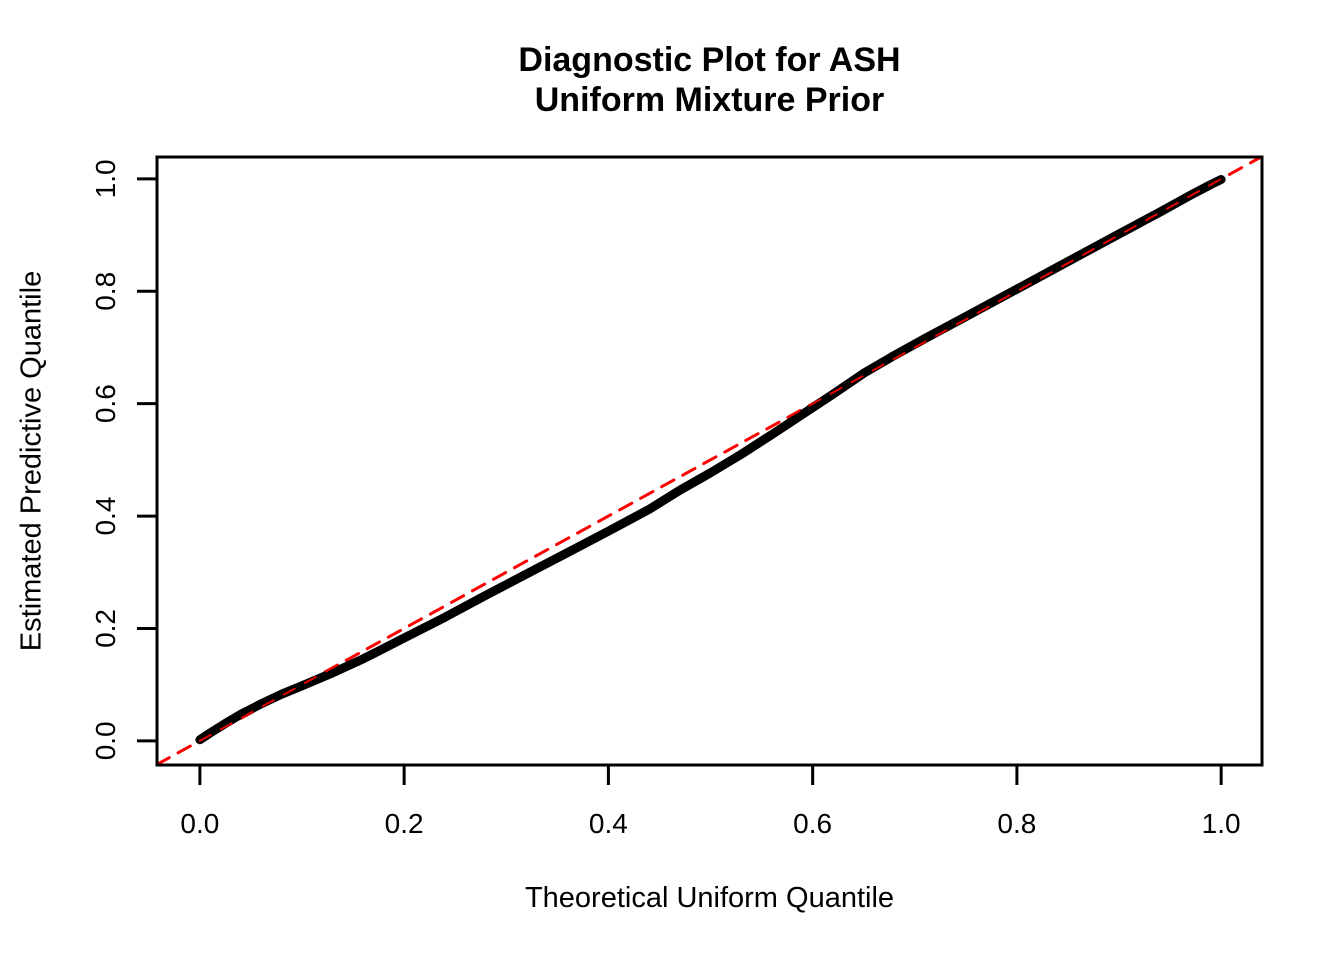 The image size is (1344, 960). Describe the element at coordinates (105, 291) in the screenshot. I see `y-axis-tick-label: 0.8` at that location.